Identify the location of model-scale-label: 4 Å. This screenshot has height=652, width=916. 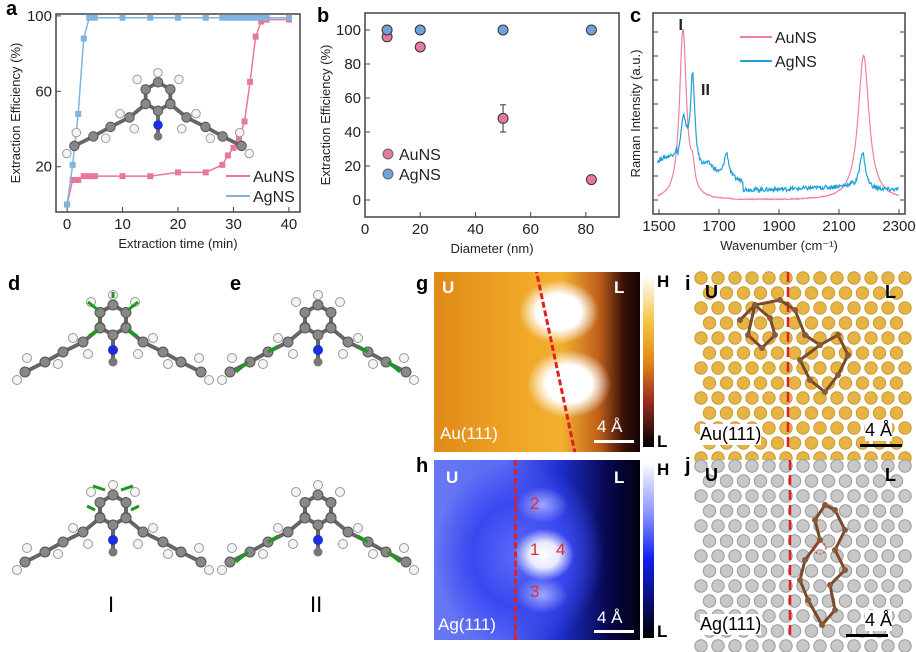
(879, 430).